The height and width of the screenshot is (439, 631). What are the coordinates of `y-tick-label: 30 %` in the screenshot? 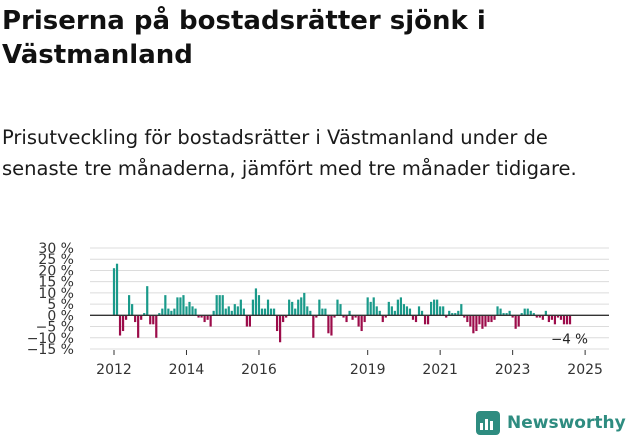 It's located at (56, 249).